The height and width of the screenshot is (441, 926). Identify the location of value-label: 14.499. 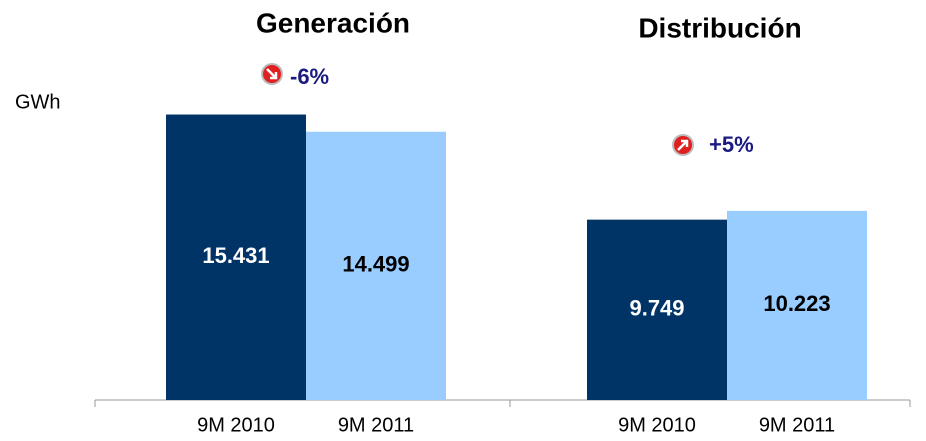
(375, 264).